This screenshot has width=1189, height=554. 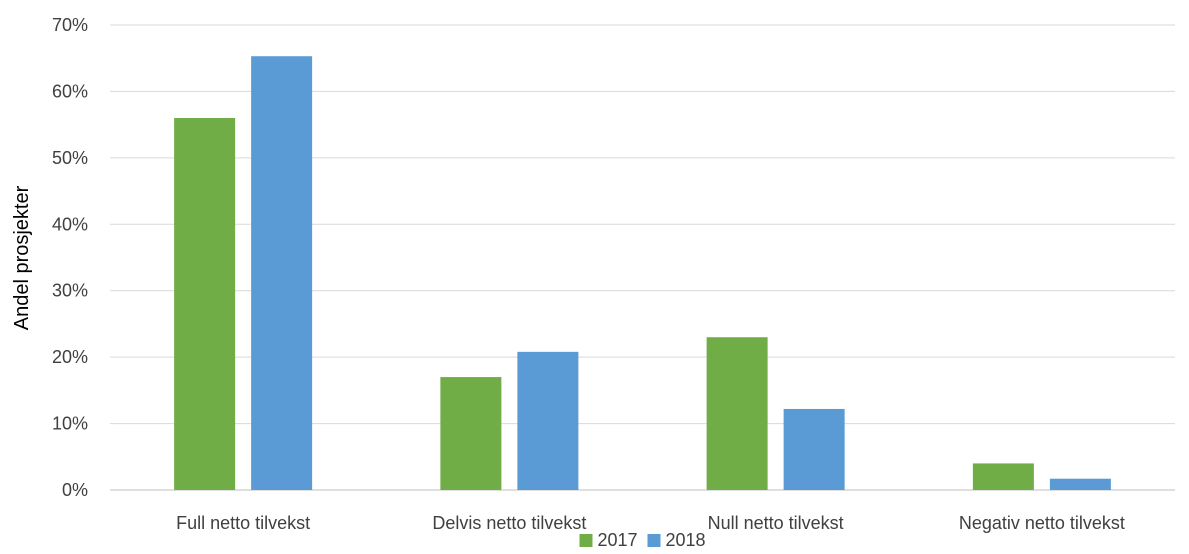 I want to click on legend-label-2018: 2018, so click(x=686, y=540).